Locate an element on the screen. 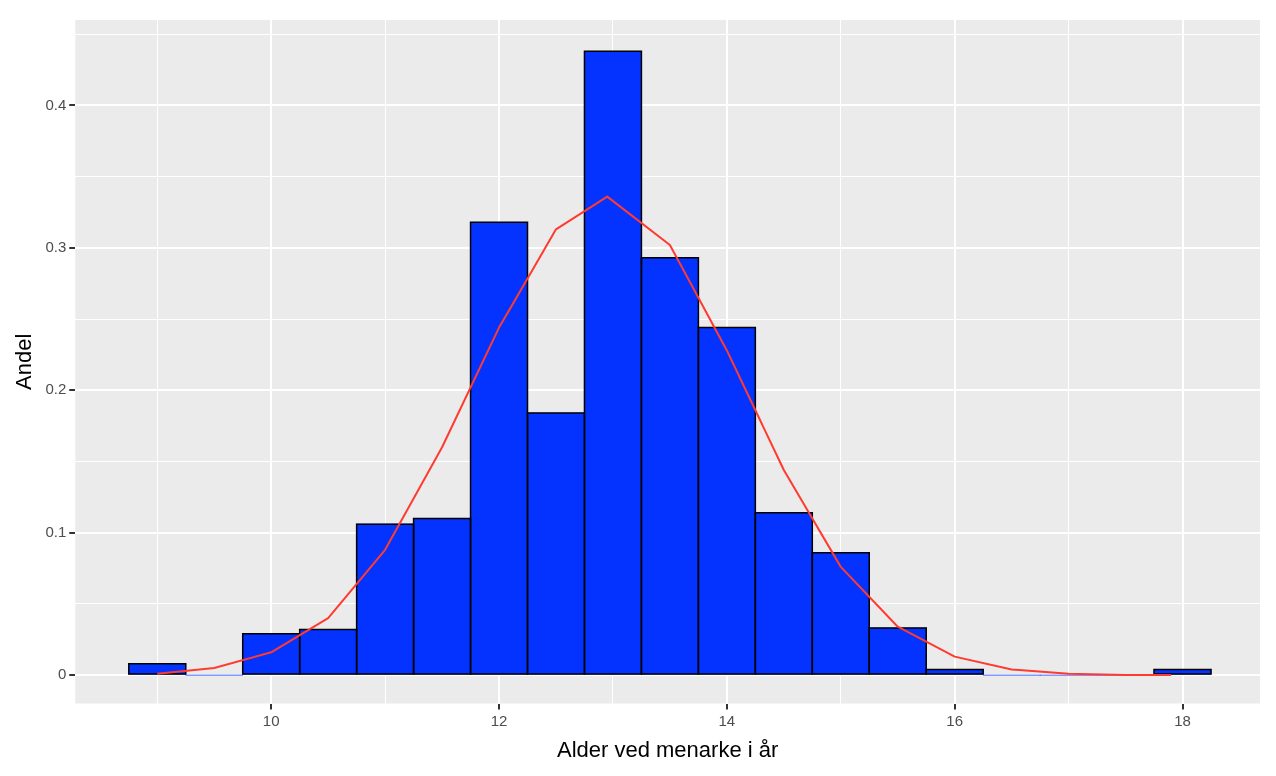 This screenshot has height=776, width=1276. y-tick-label: 0 is located at coordinates (62, 674).